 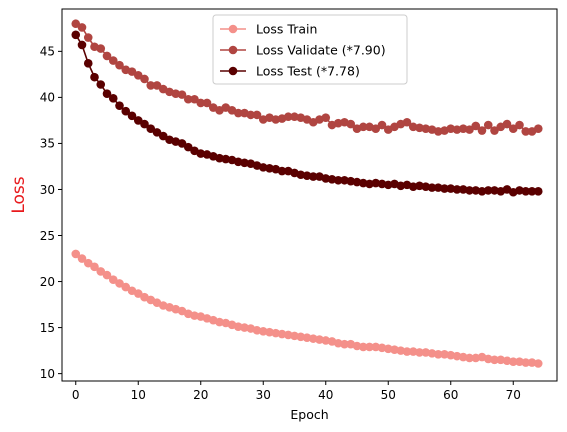 I want to click on x-tick-label: 0, so click(x=76, y=395).